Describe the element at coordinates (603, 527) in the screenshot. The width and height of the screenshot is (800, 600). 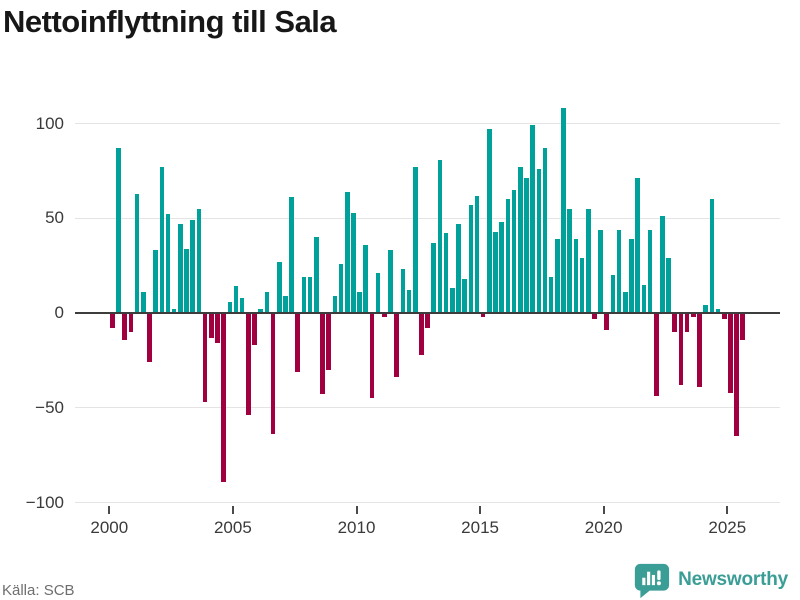
I see `x-axis-label: 2020` at that location.